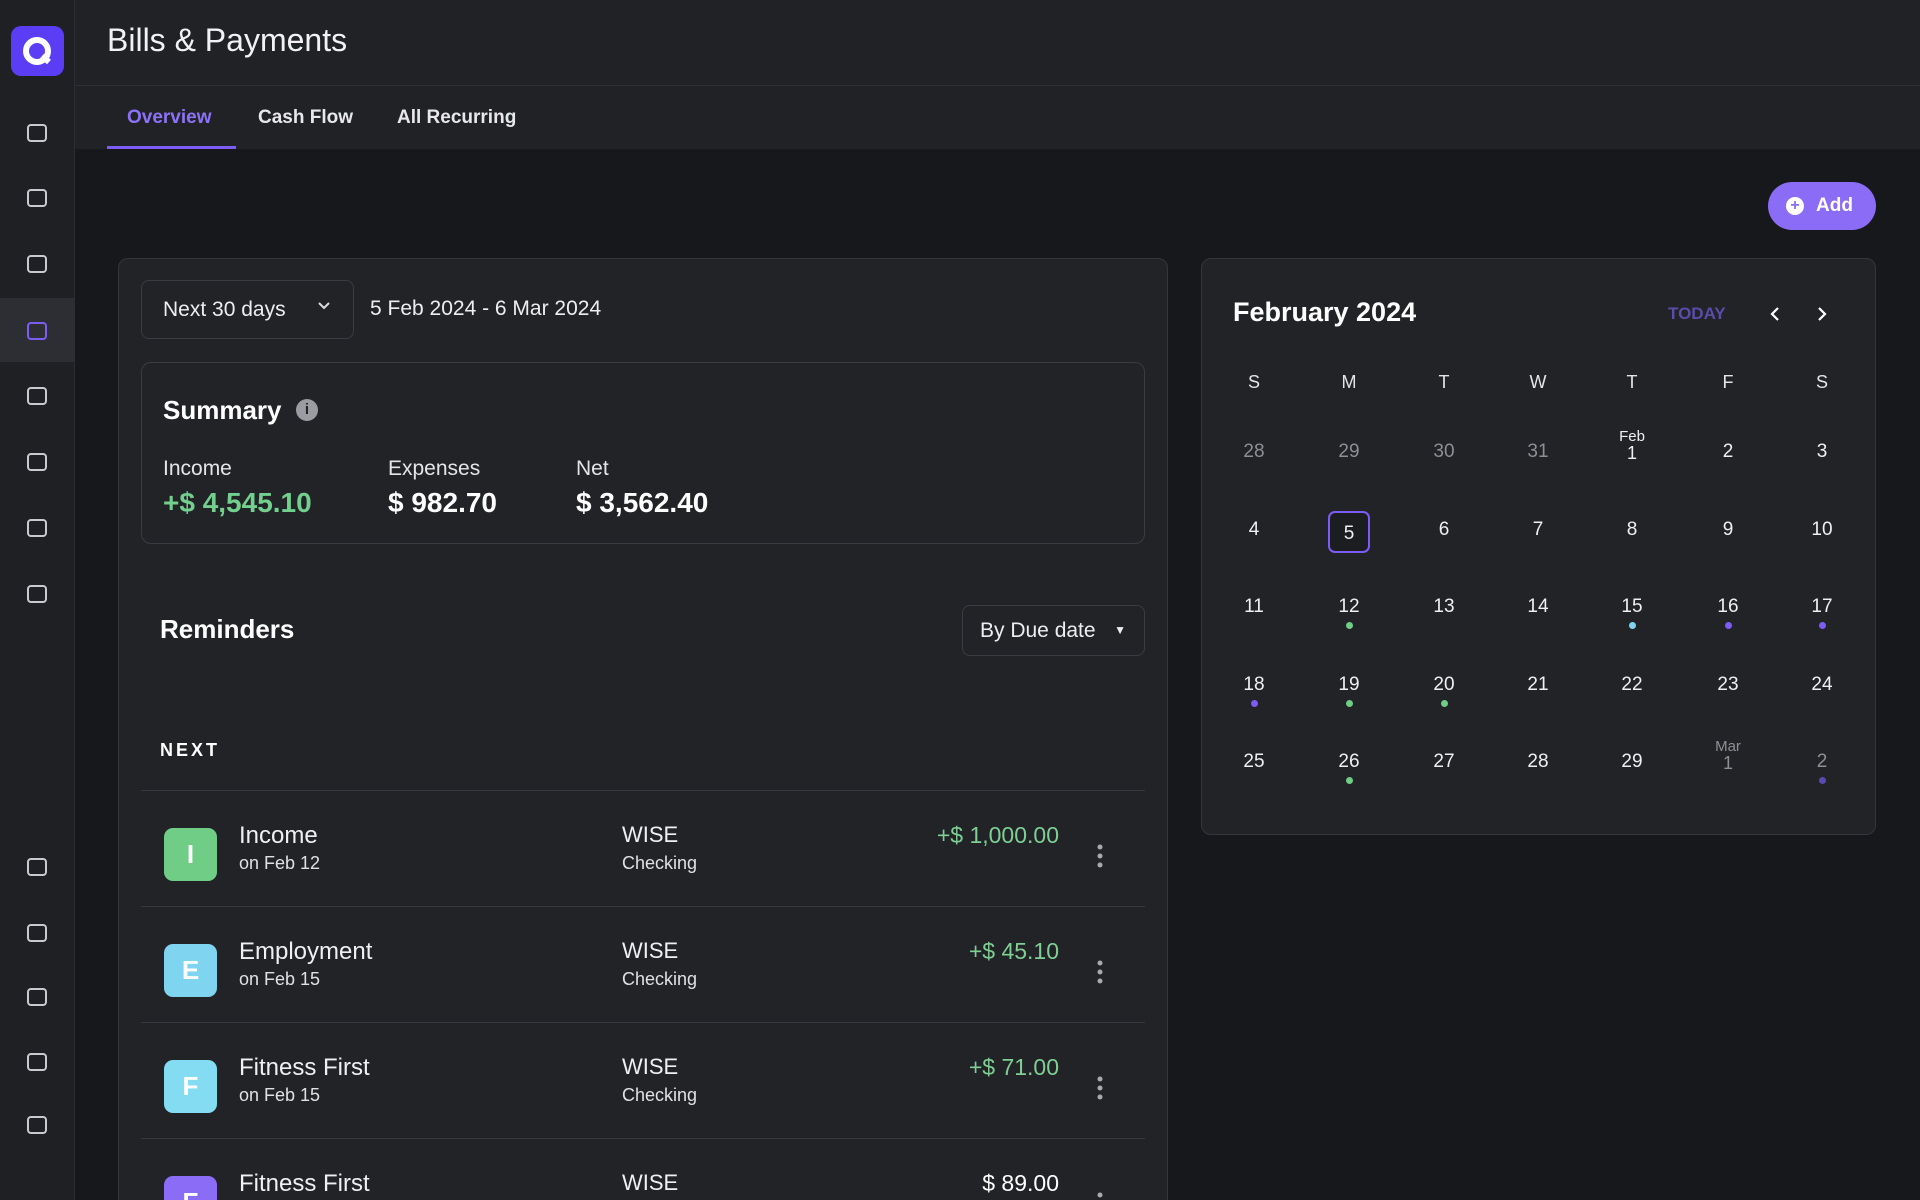 The height and width of the screenshot is (1200, 1920). I want to click on weekday: F, so click(1728, 382).